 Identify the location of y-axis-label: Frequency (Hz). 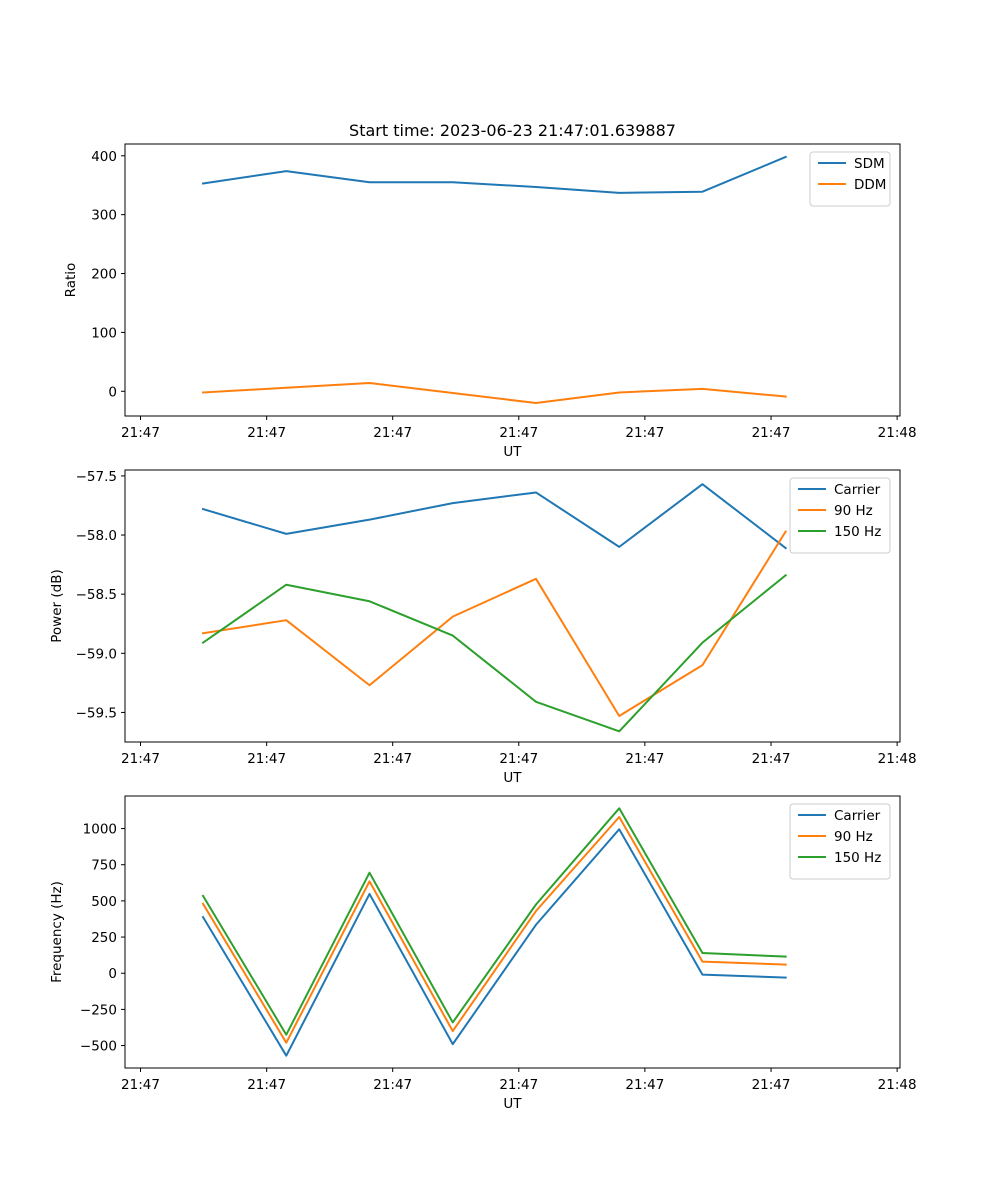
(57, 932).